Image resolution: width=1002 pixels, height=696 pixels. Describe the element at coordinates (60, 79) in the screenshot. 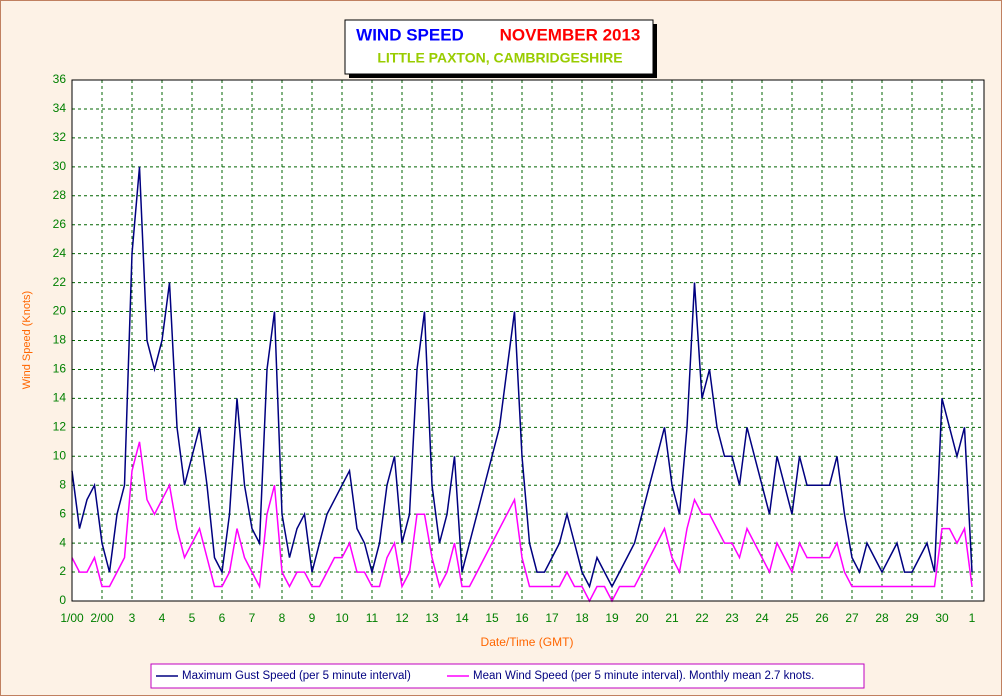

I see `y-tick-label: 36` at that location.